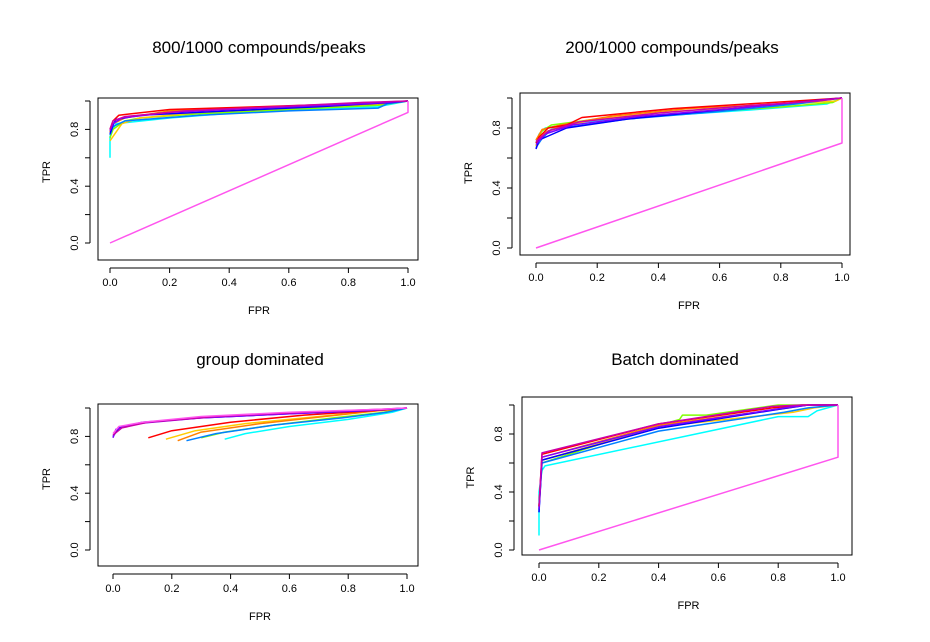 The image size is (930, 642). Describe the element at coordinates (259, 47) in the screenshot. I see `chart-title: 800/1000 compounds/peaks` at that location.